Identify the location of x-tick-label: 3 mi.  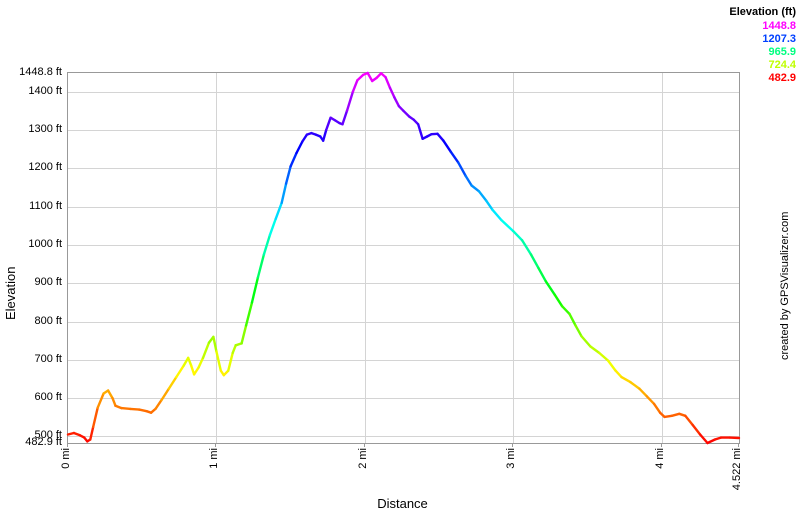
(511, 458).